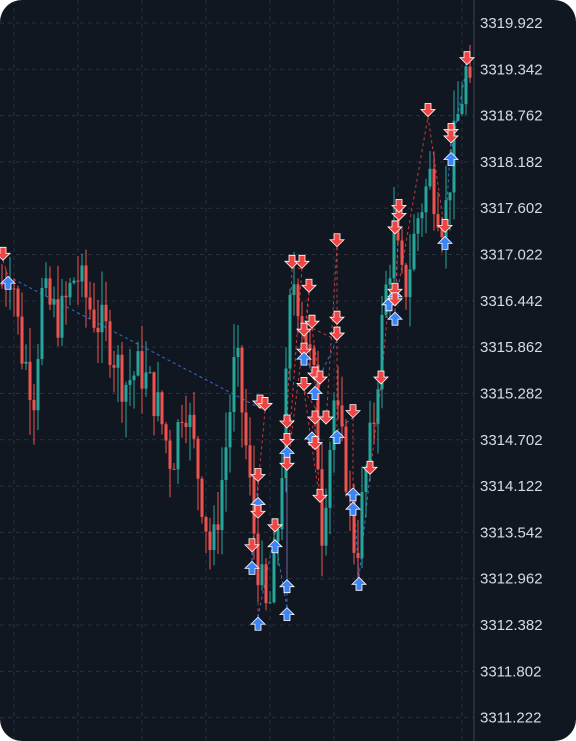 The image size is (576, 741). What do you see at coordinates (511, 393) in the screenshot?
I see `price-tick-label: 3315.282` at bounding box center [511, 393].